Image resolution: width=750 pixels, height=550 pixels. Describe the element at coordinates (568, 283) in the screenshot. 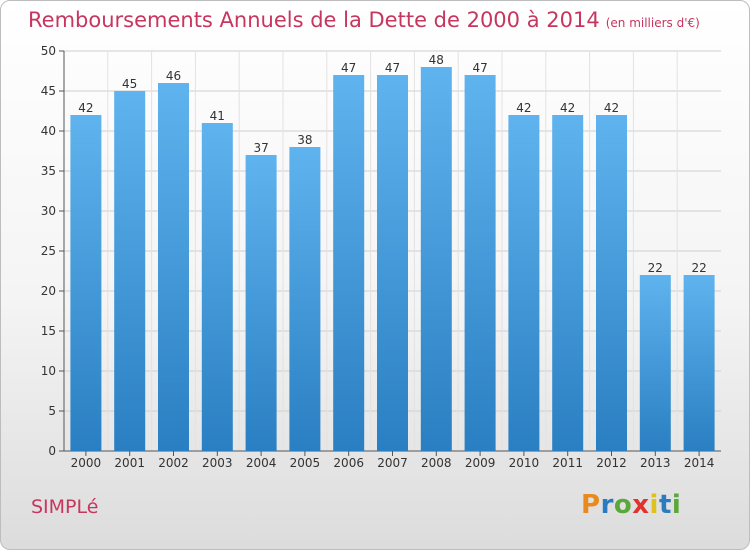

I see `bar-2011` at that location.